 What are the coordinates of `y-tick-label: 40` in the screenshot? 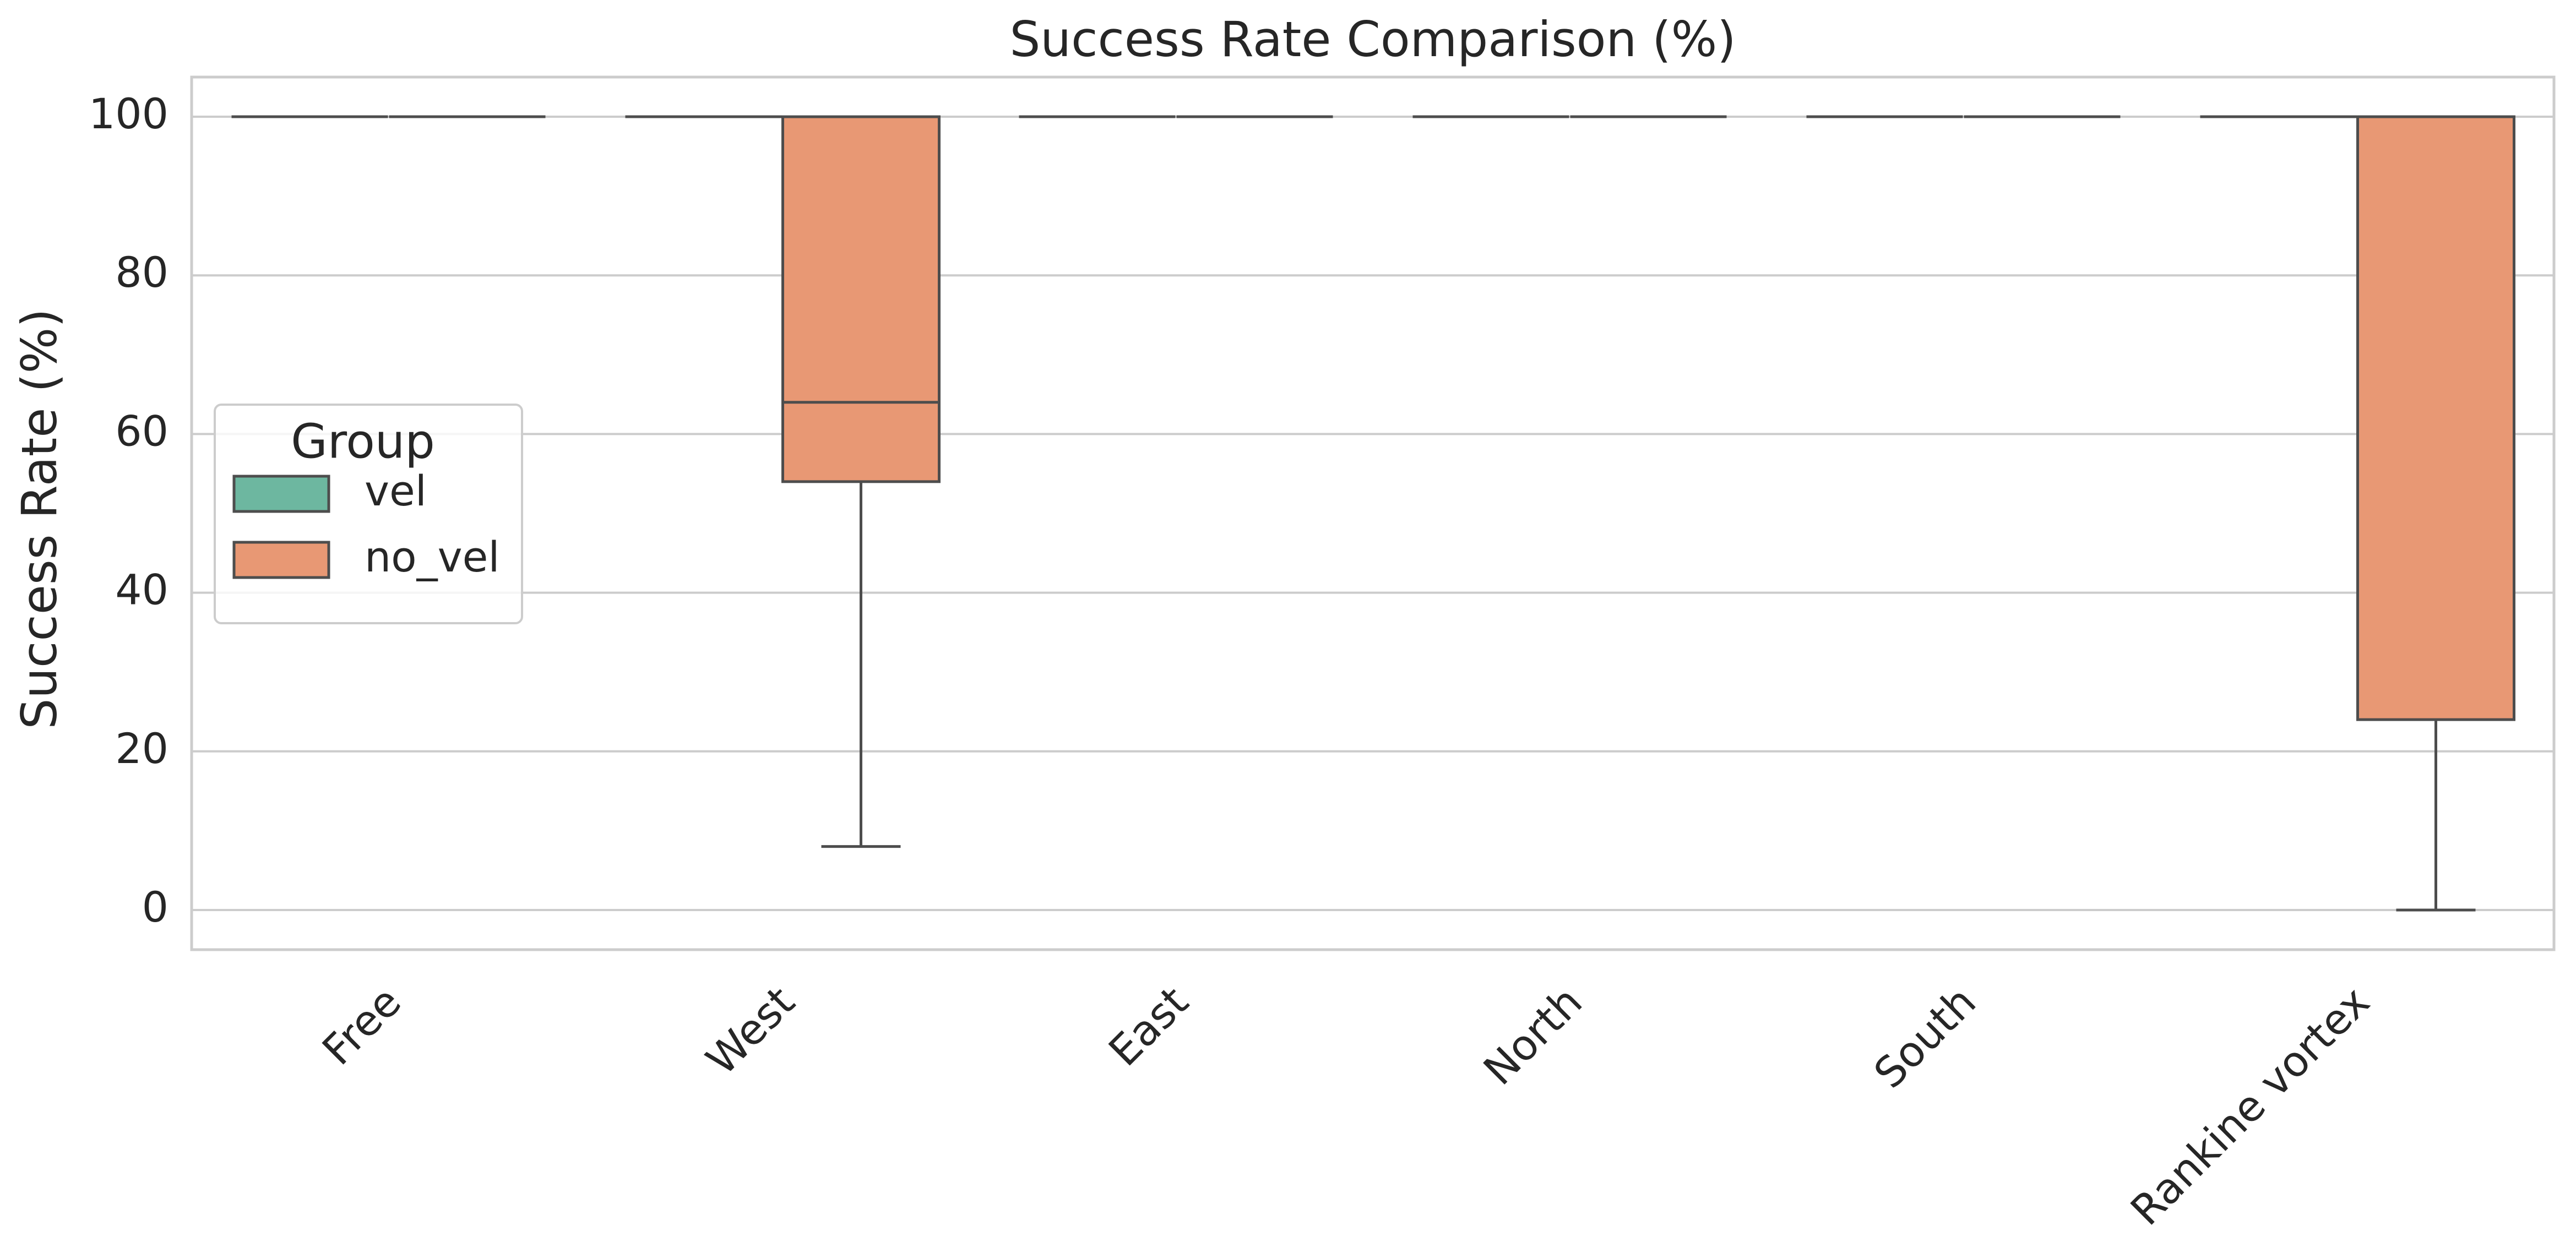 It's located at (142, 590).